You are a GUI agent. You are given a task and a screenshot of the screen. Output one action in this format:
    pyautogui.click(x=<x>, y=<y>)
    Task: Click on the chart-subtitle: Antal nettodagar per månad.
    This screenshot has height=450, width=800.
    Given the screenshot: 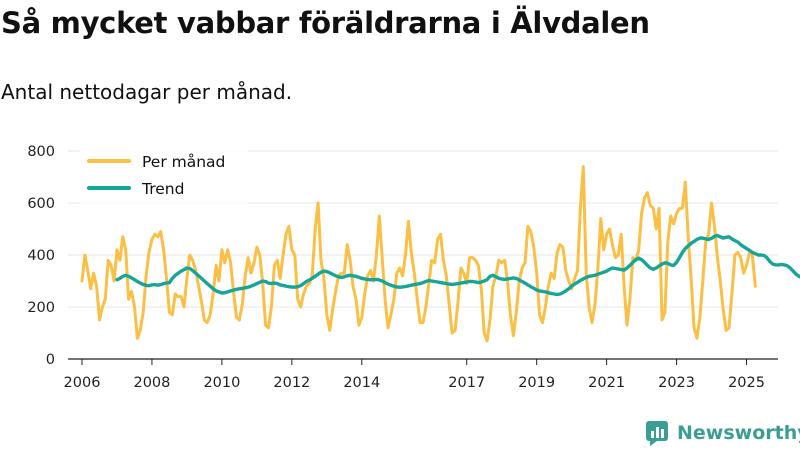 What is the action you would take?
    pyautogui.click(x=147, y=92)
    